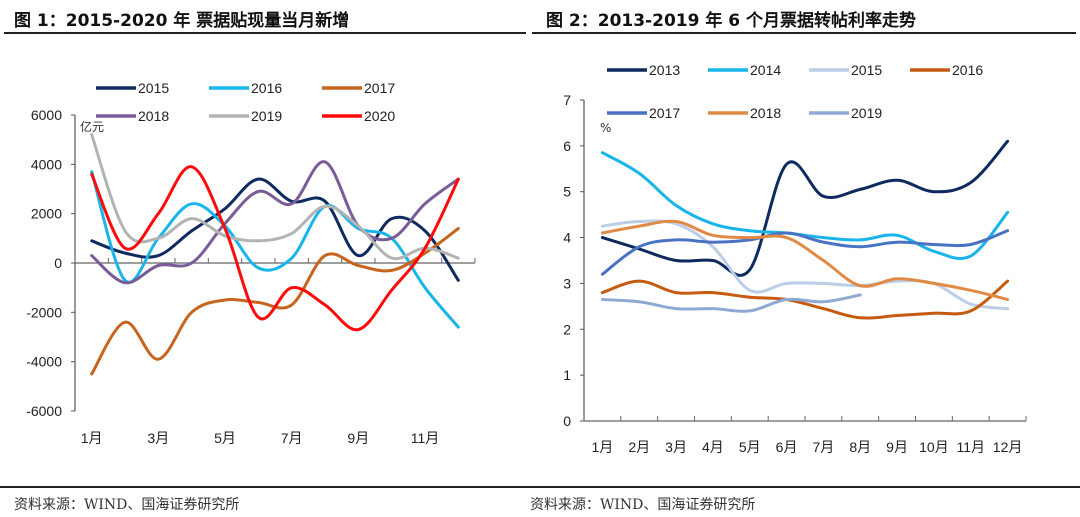 The image size is (1080, 517). What do you see at coordinates (567, 146) in the screenshot?
I see `y-tick-label: 6` at bounding box center [567, 146].